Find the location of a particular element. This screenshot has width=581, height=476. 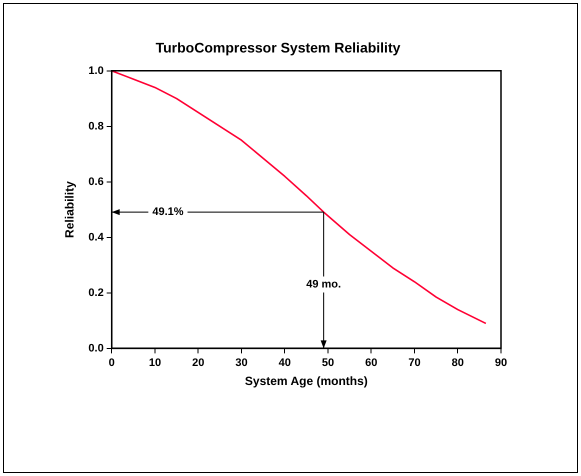

x-tick-label: 50 is located at coordinates (328, 363).